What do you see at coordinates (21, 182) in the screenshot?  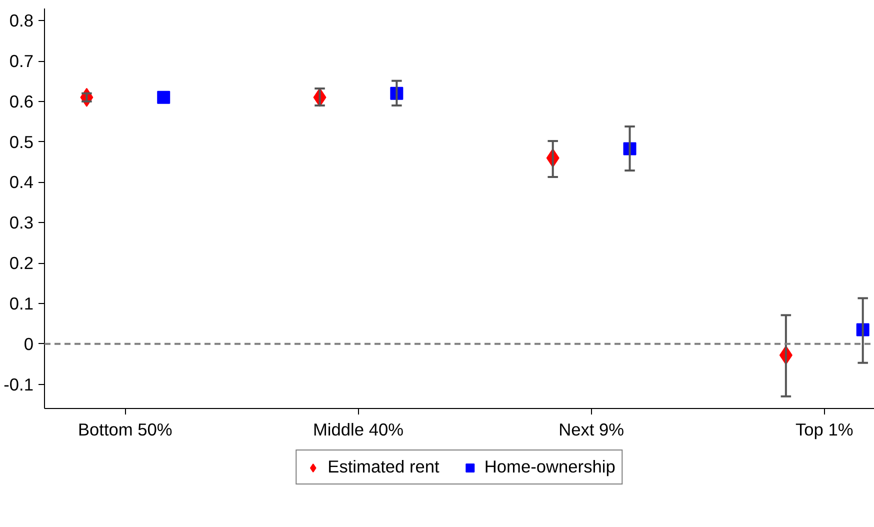 I see `y-tick-label: 0.4` at bounding box center [21, 182].